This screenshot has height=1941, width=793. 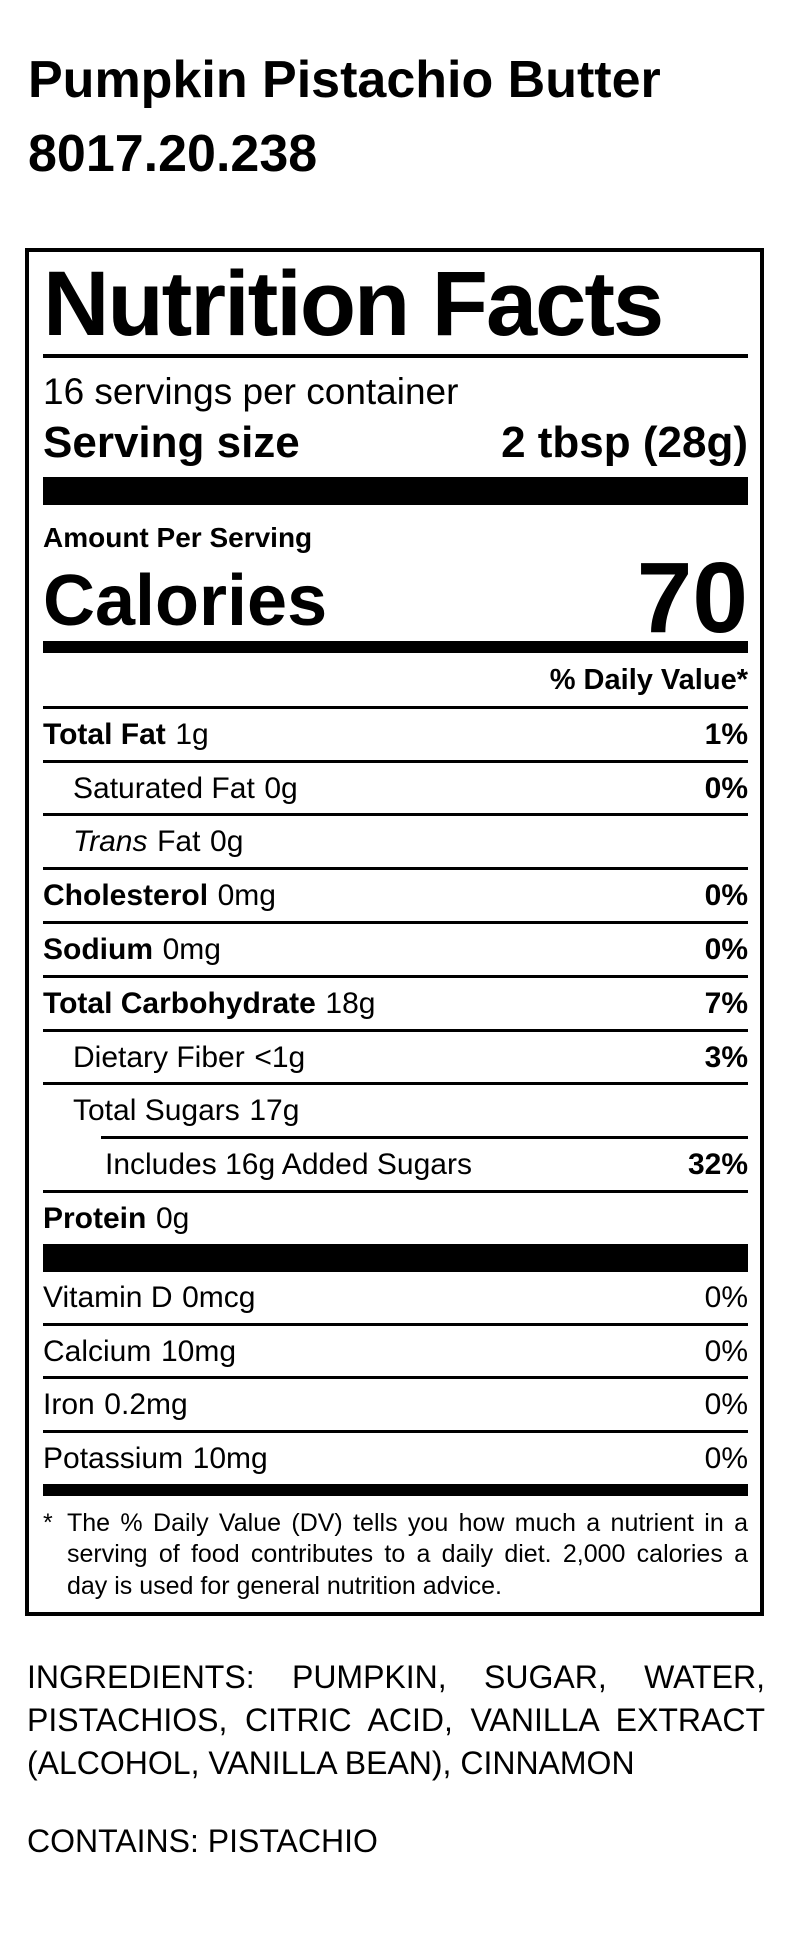 What do you see at coordinates (108, 1297) in the screenshot?
I see `nutrient-name: Vitamin D` at bounding box center [108, 1297].